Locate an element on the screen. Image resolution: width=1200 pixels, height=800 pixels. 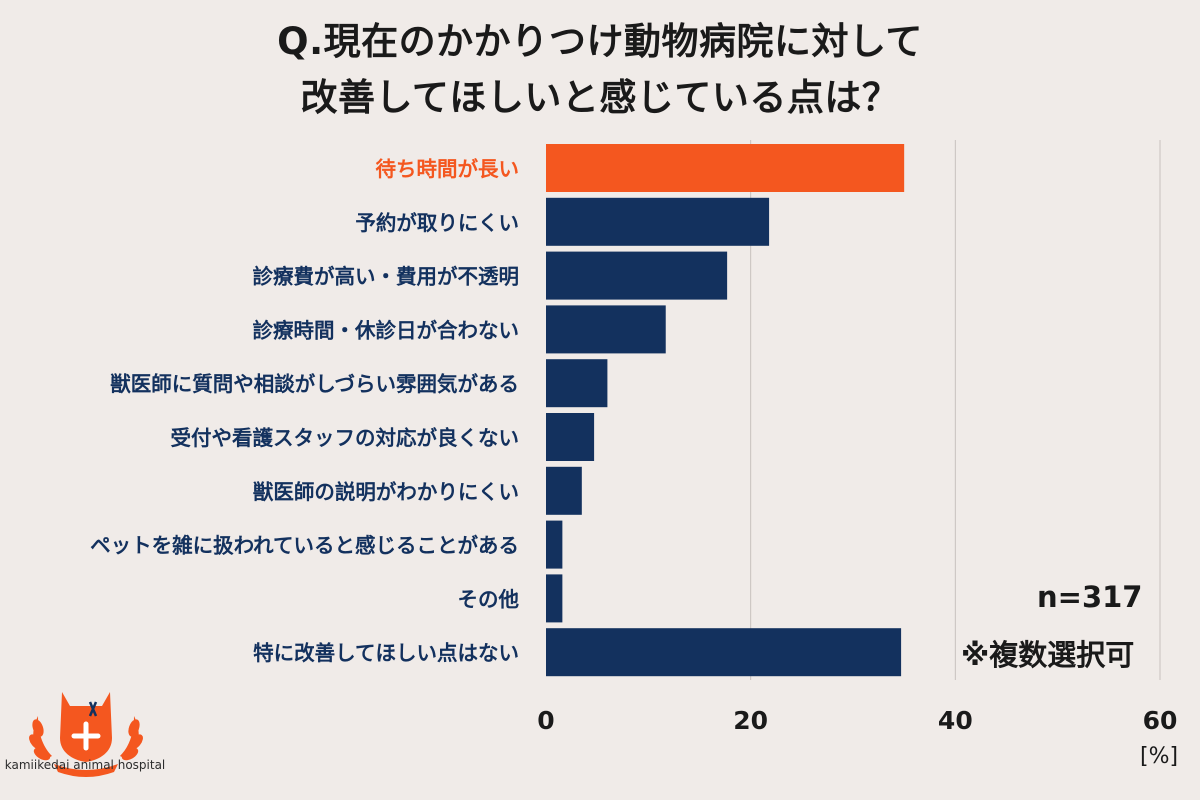
x-tick-label: 20 is located at coordinates (750, 720).